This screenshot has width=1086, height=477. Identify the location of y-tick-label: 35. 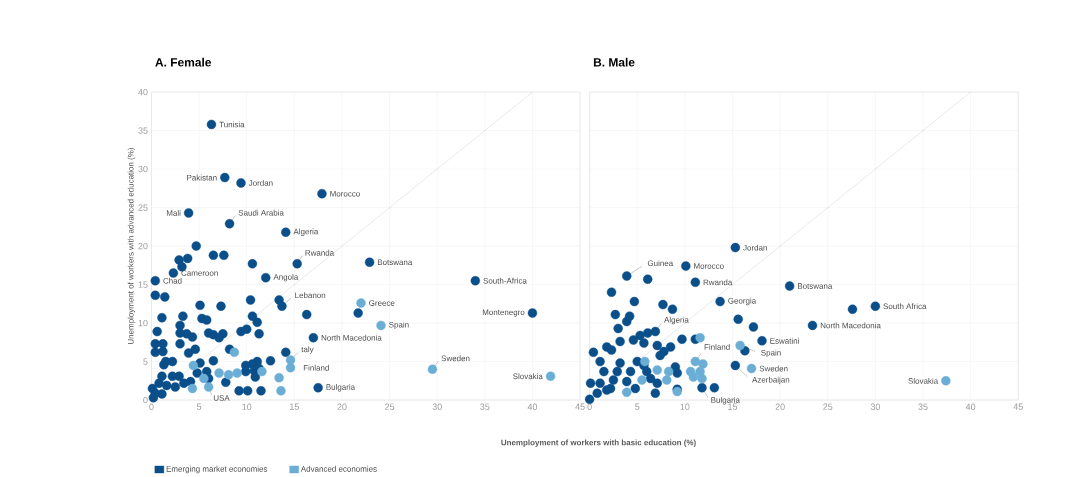
(143, 130).